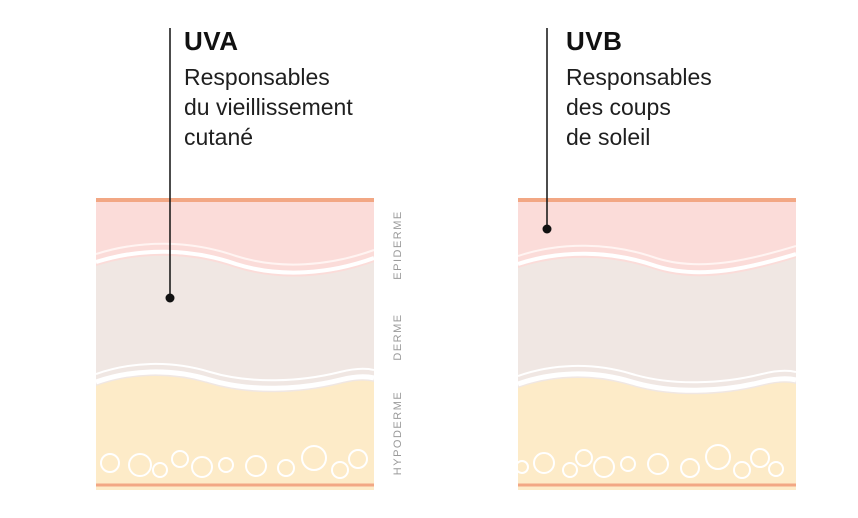  I want to click on uva-hypodermis-wave, so click(235, 380).